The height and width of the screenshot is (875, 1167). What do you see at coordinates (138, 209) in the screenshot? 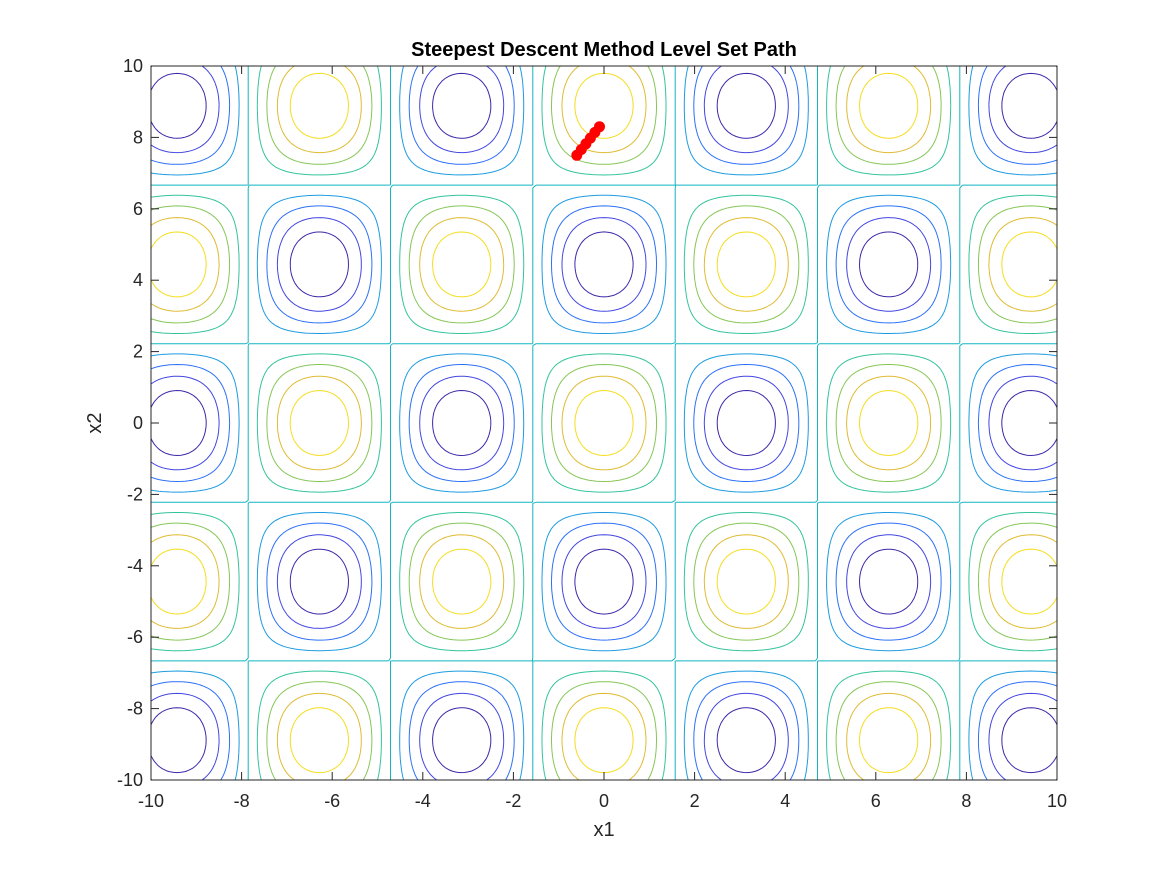
I see `y-tick-label: 6` at bounding box center [138, 209].